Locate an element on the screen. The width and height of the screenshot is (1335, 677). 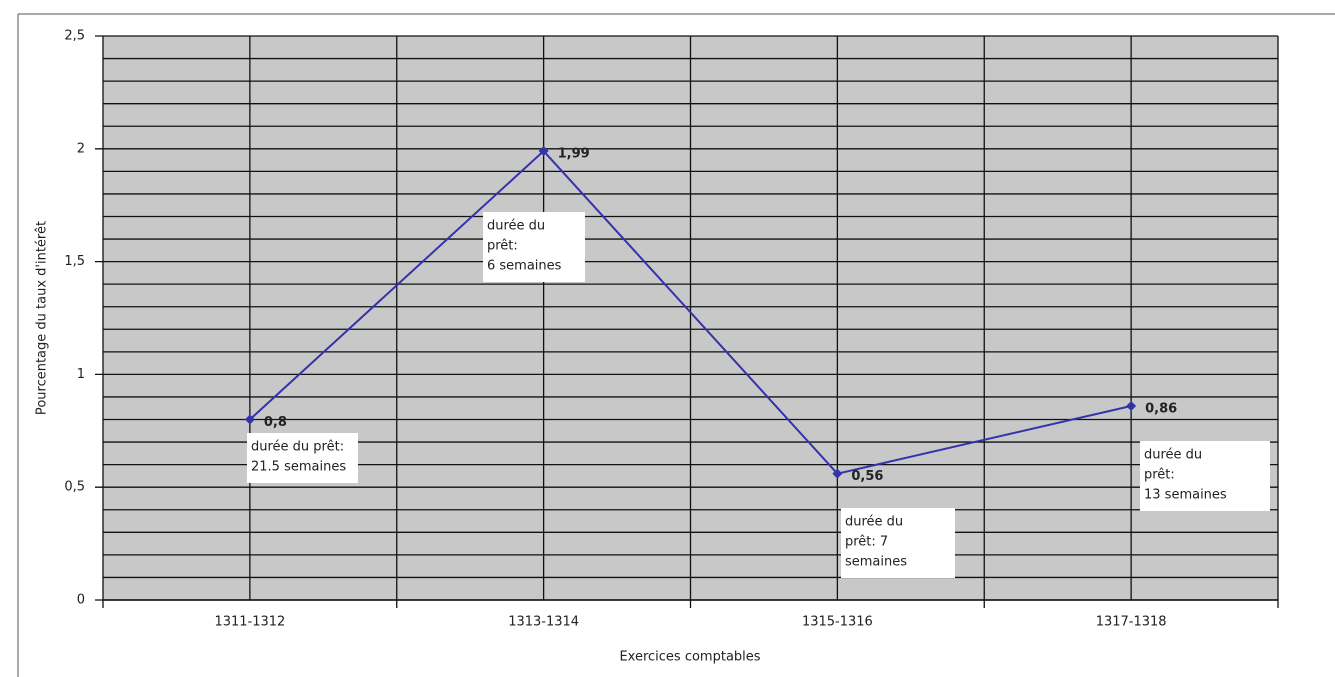
data-label: 1,99 is located at coordinates (574, 154).